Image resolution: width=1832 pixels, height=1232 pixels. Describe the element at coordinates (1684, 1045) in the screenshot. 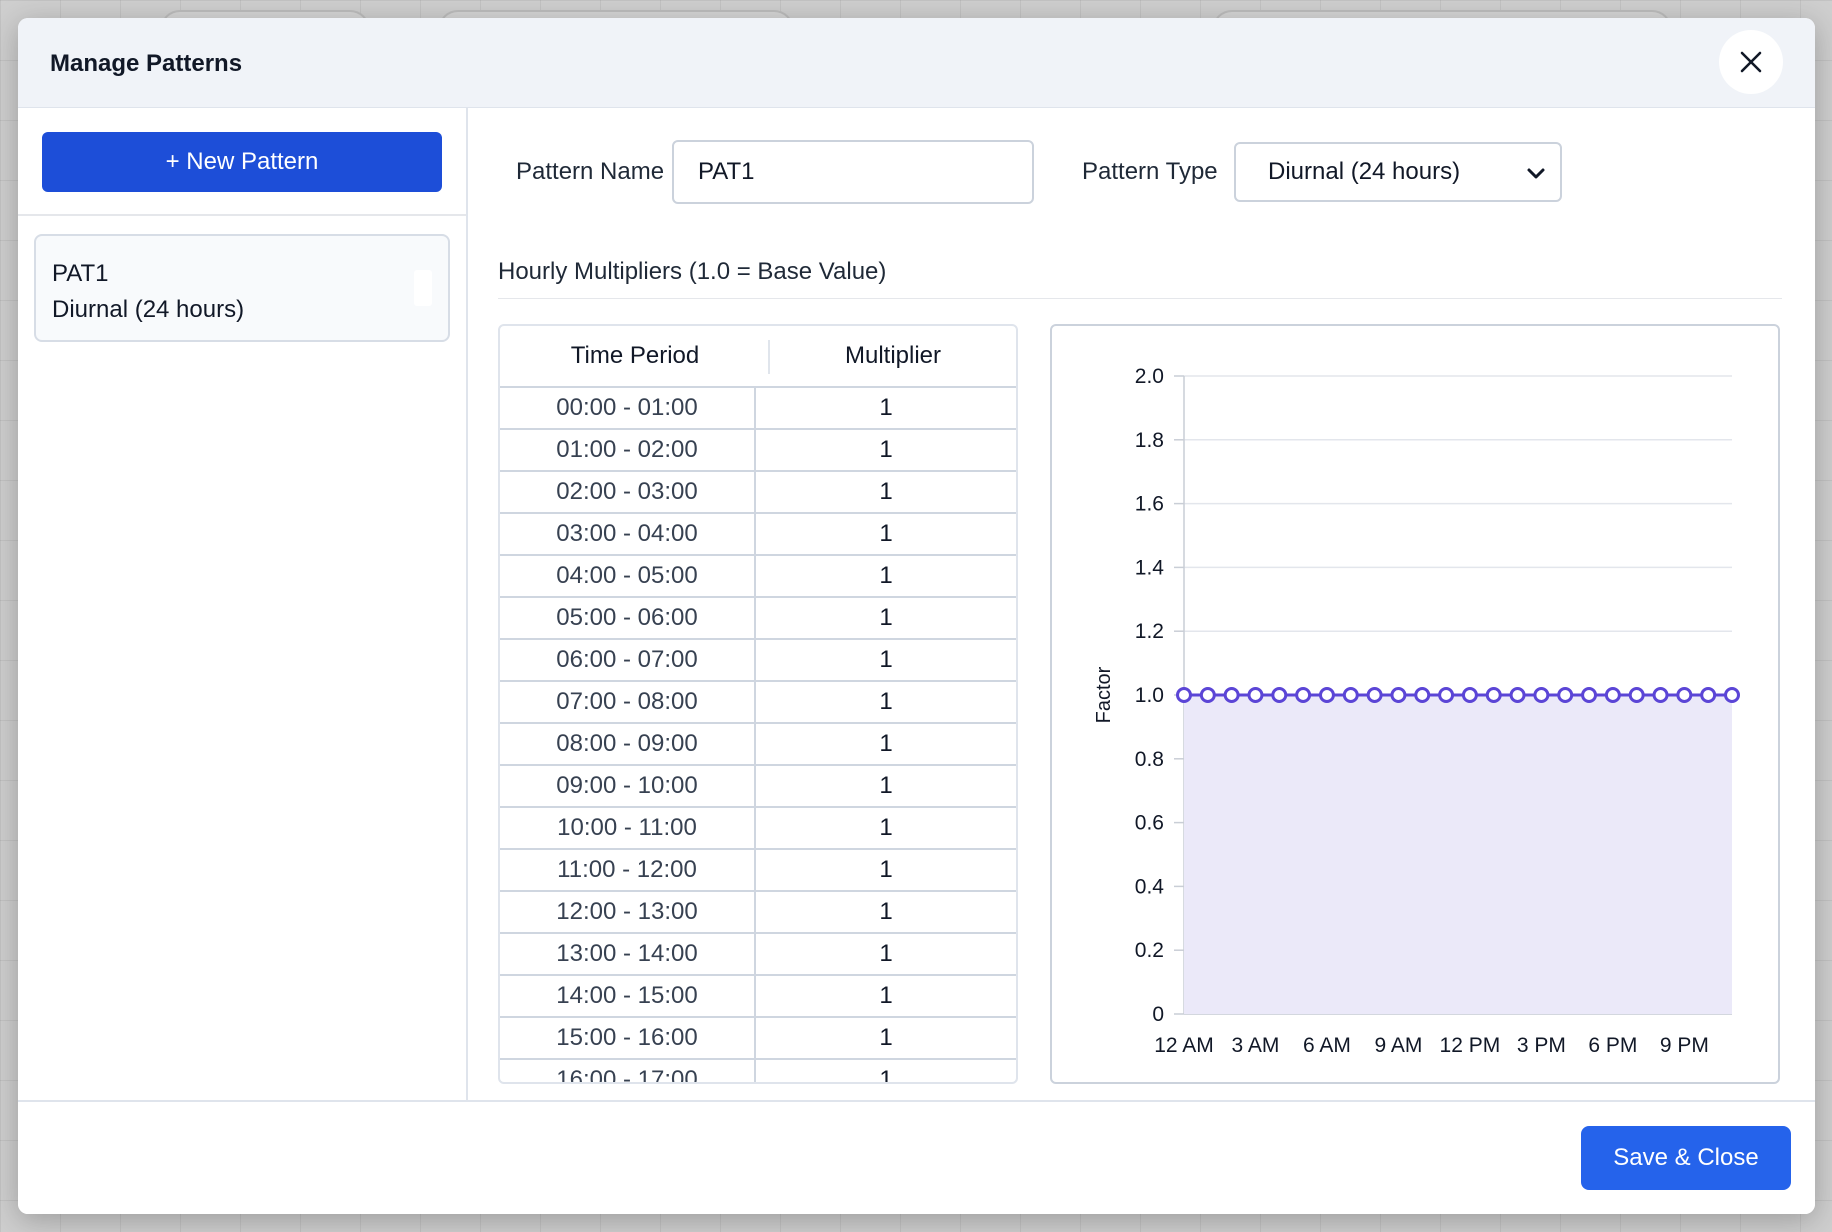

I see `x-tick-label: 9 PM` at that location.